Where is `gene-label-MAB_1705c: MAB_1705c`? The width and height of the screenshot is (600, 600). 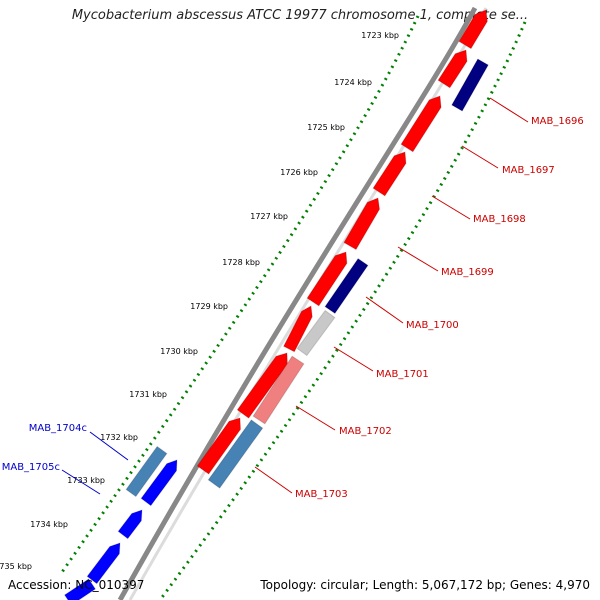 gene-label-MAB_1705c: MAB_1705c is located at coordinates (31, 467).